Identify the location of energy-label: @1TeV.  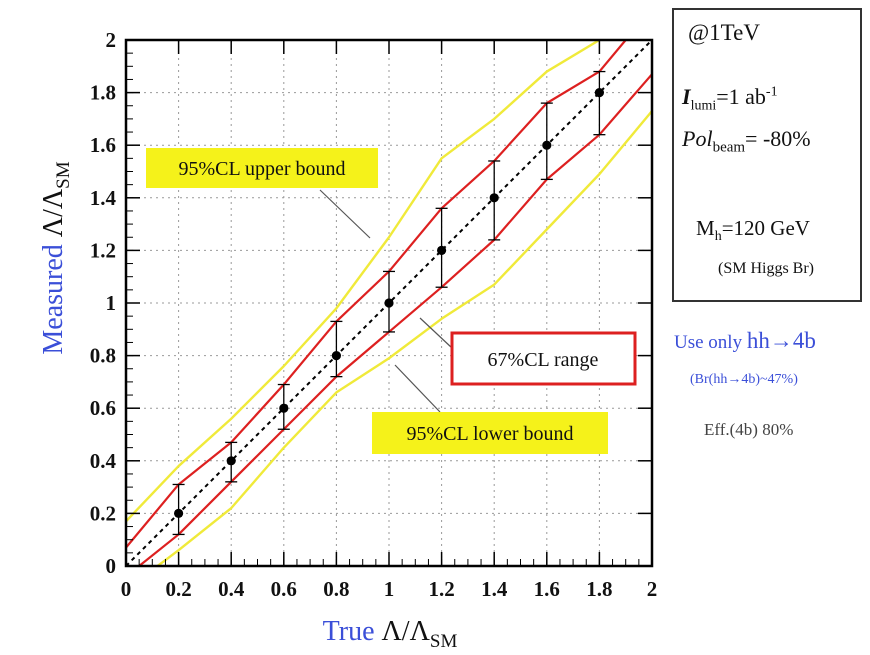
(724, 32).